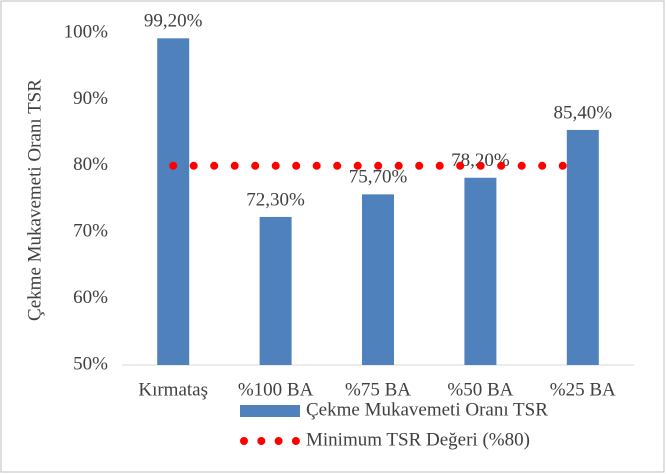 This screenshot has height=474, width=666. Describe the element at coordinates (173, 21) in the screenshot. I see `data-label: 99,20%` at that location.